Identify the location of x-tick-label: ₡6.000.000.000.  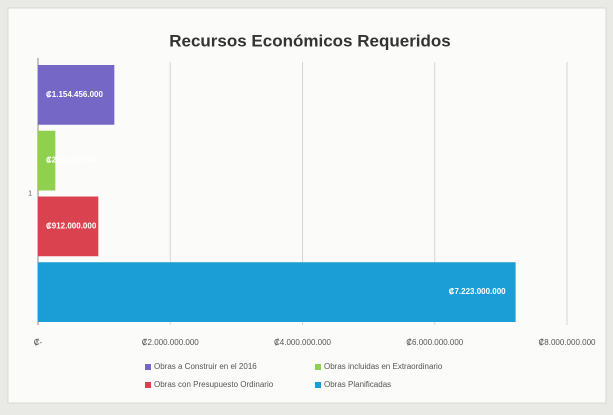
(434, 342).